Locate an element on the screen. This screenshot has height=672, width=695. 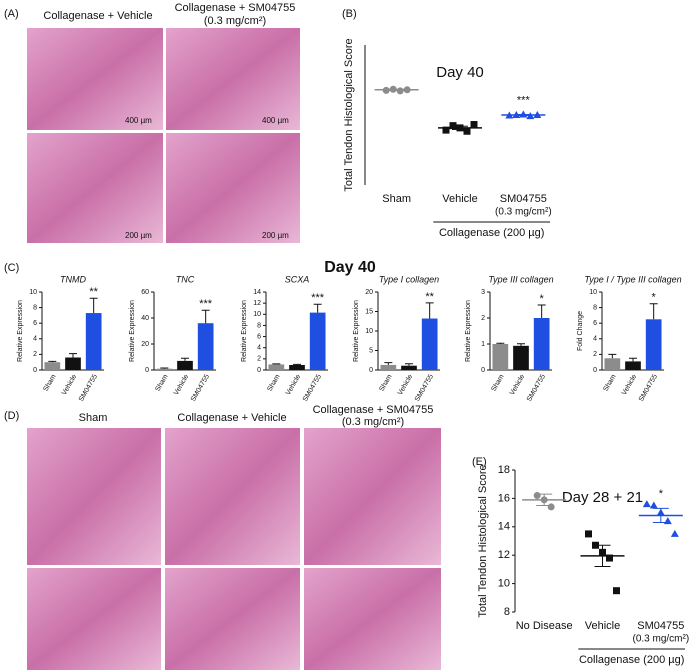
column-title: Collagenase + SM04755 is located at coordinates (373, 410).